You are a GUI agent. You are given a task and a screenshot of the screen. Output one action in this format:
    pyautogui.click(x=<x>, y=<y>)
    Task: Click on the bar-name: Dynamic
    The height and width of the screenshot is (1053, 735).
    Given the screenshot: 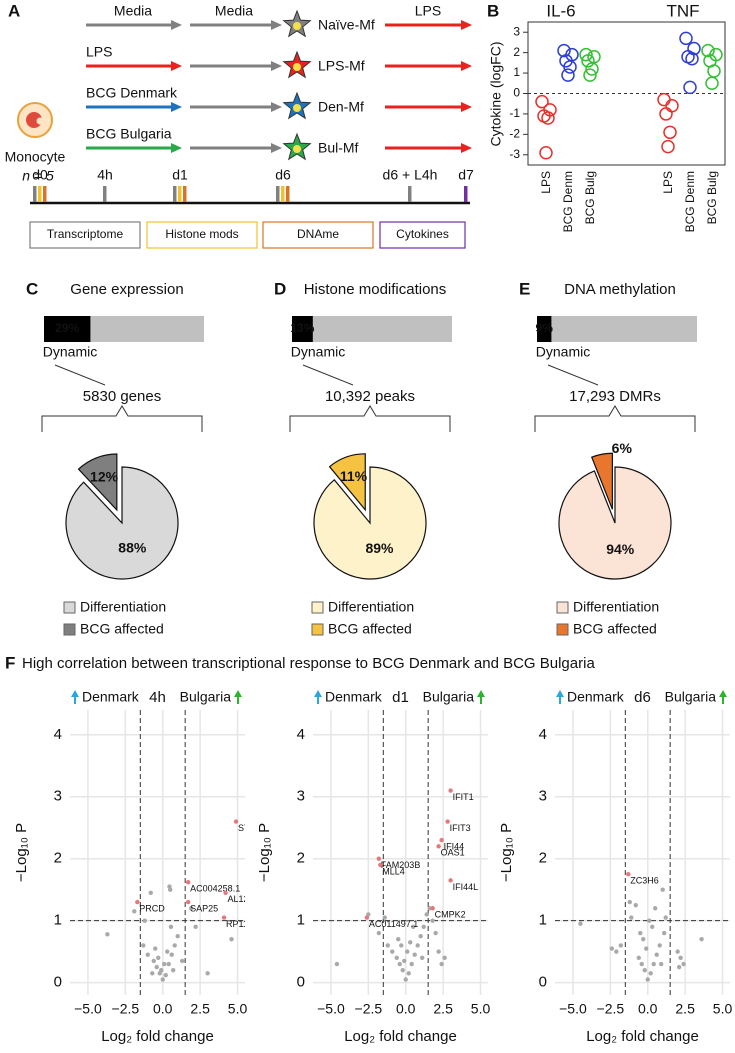 What is the action you would take?
    pyautogui.click(x=70, y=352)
    